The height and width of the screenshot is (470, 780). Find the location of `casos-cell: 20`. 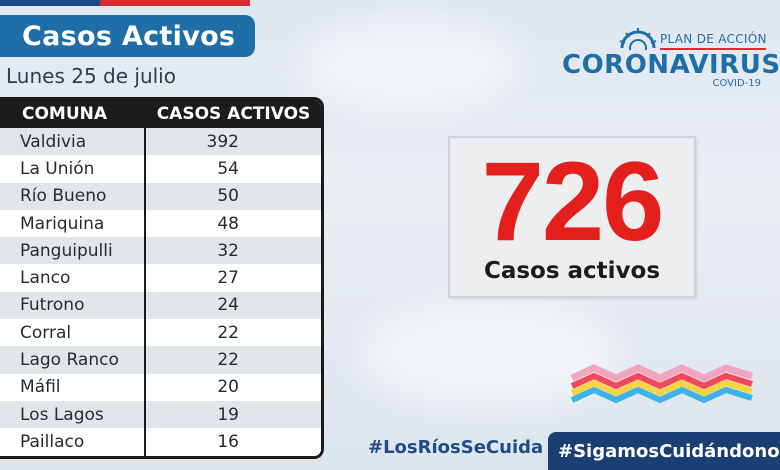

casos-cell: 20 is located at coordinates (228, 387).